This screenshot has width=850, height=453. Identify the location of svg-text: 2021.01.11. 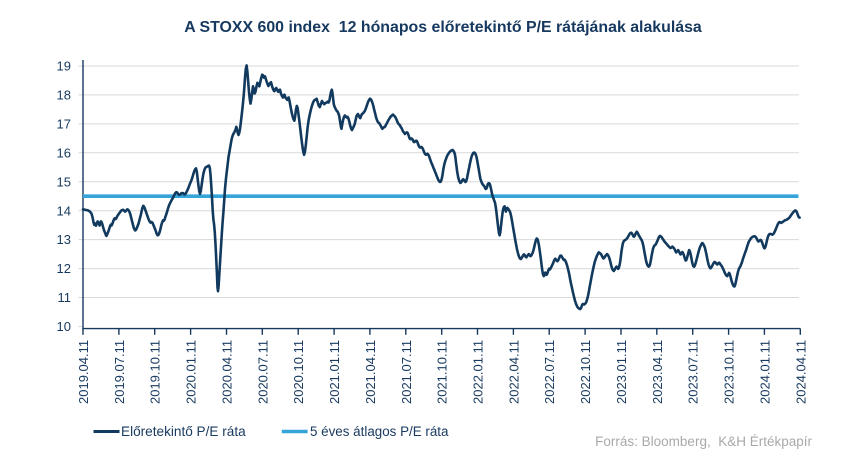
(334, 372).